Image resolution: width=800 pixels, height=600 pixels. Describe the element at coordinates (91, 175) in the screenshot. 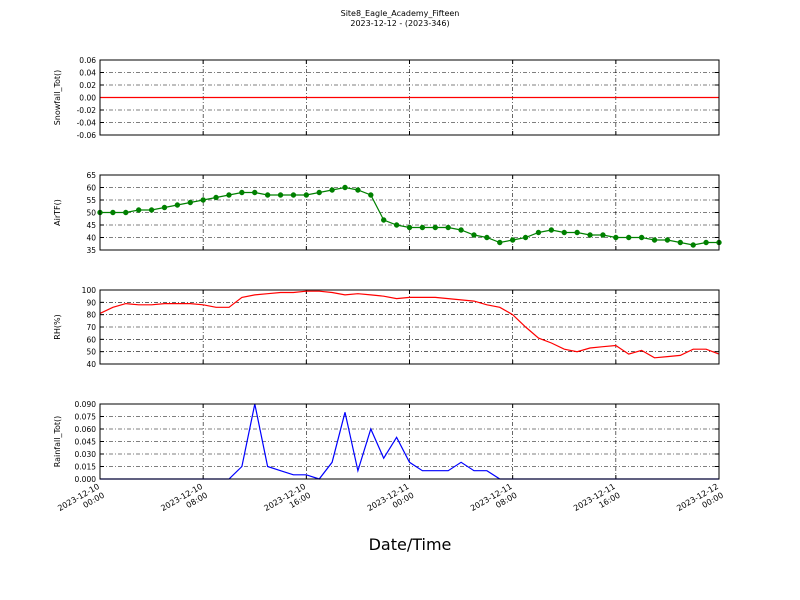

I see `y-tick-label: 65` at that location.